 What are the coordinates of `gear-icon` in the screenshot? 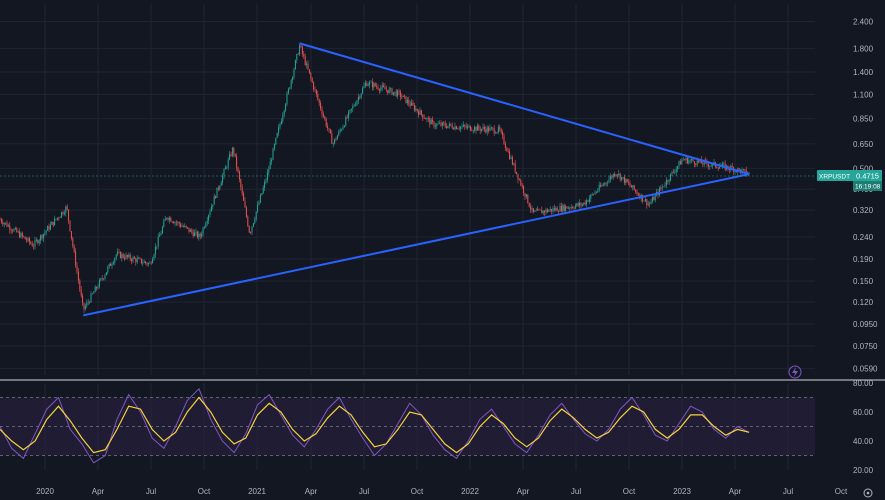 It's located at (868, 493).